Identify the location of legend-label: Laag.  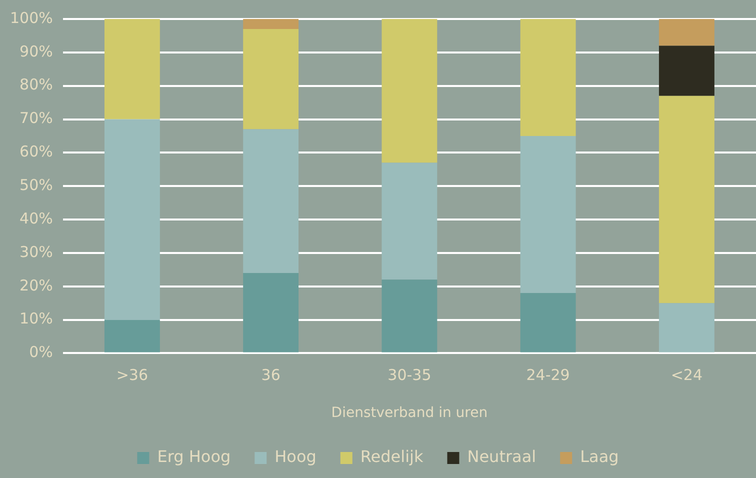
(599, 456).